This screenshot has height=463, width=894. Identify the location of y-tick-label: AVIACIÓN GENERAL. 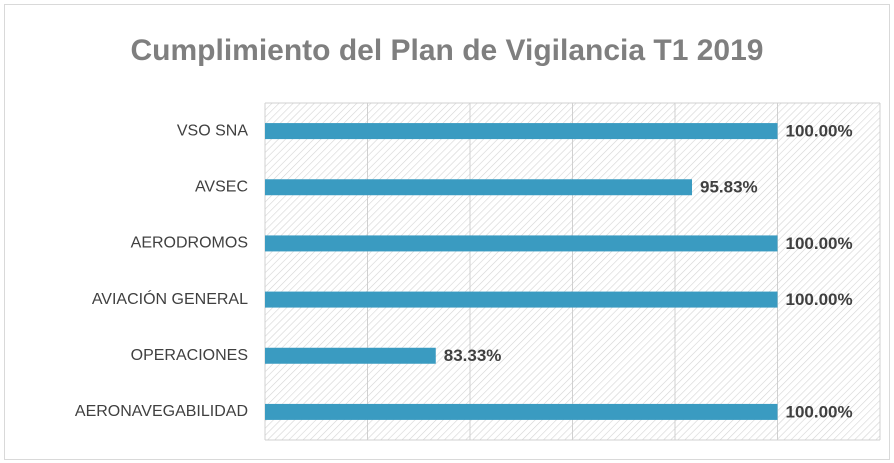
(170, 298).